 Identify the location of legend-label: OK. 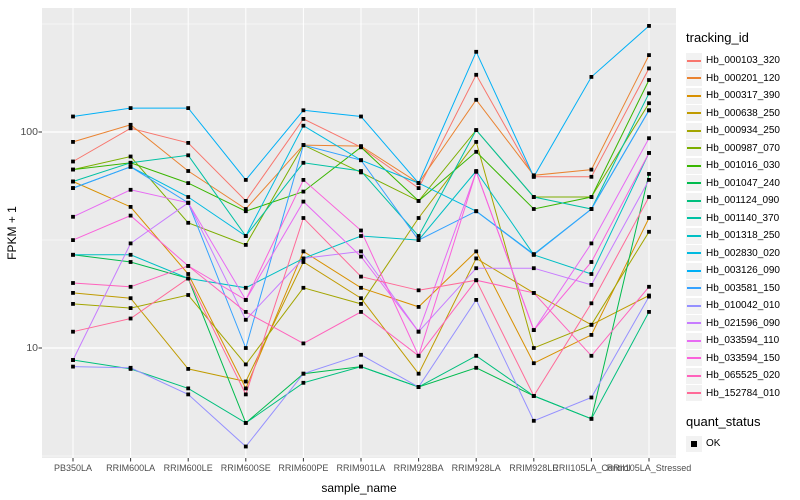
(713, 444).